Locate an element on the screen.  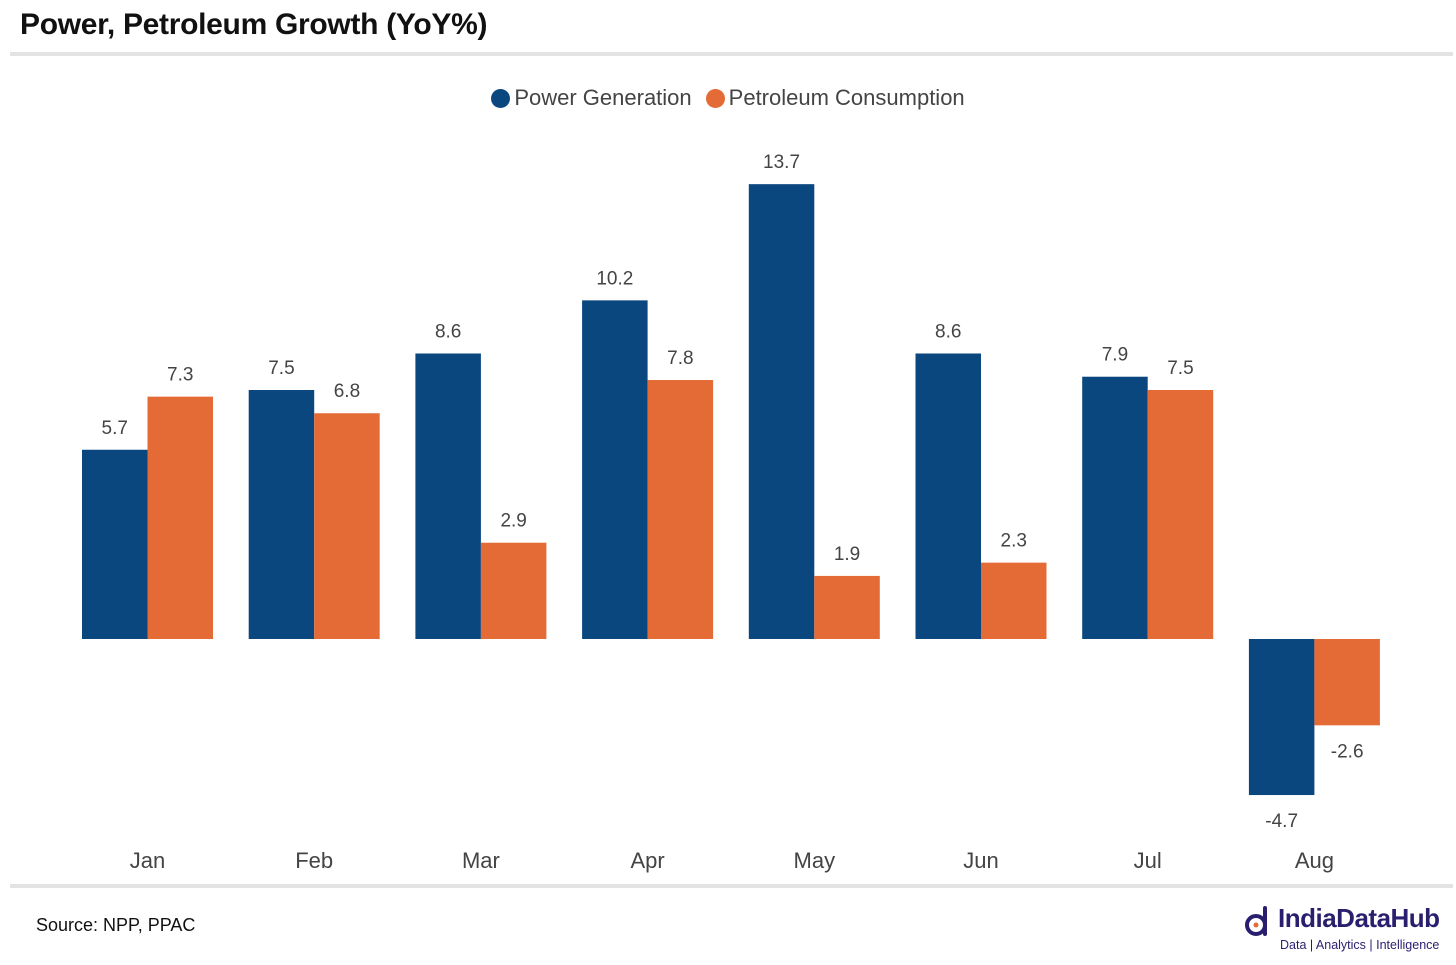
data-label-petroleum-aug: -2.6 is located at coordinates (1347, 751).